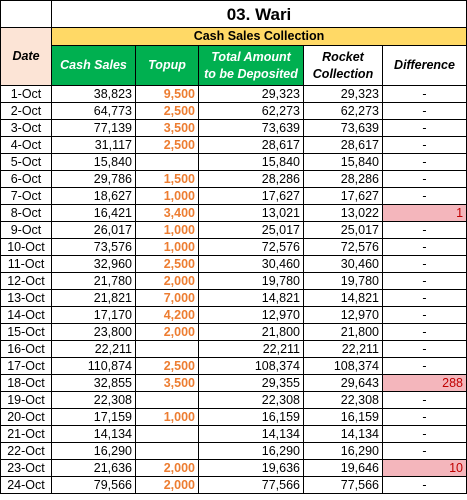  Describe the element at coordinates (93, 468) in the screenshot. I see `cash-sales-cell: 21,636` at that location.